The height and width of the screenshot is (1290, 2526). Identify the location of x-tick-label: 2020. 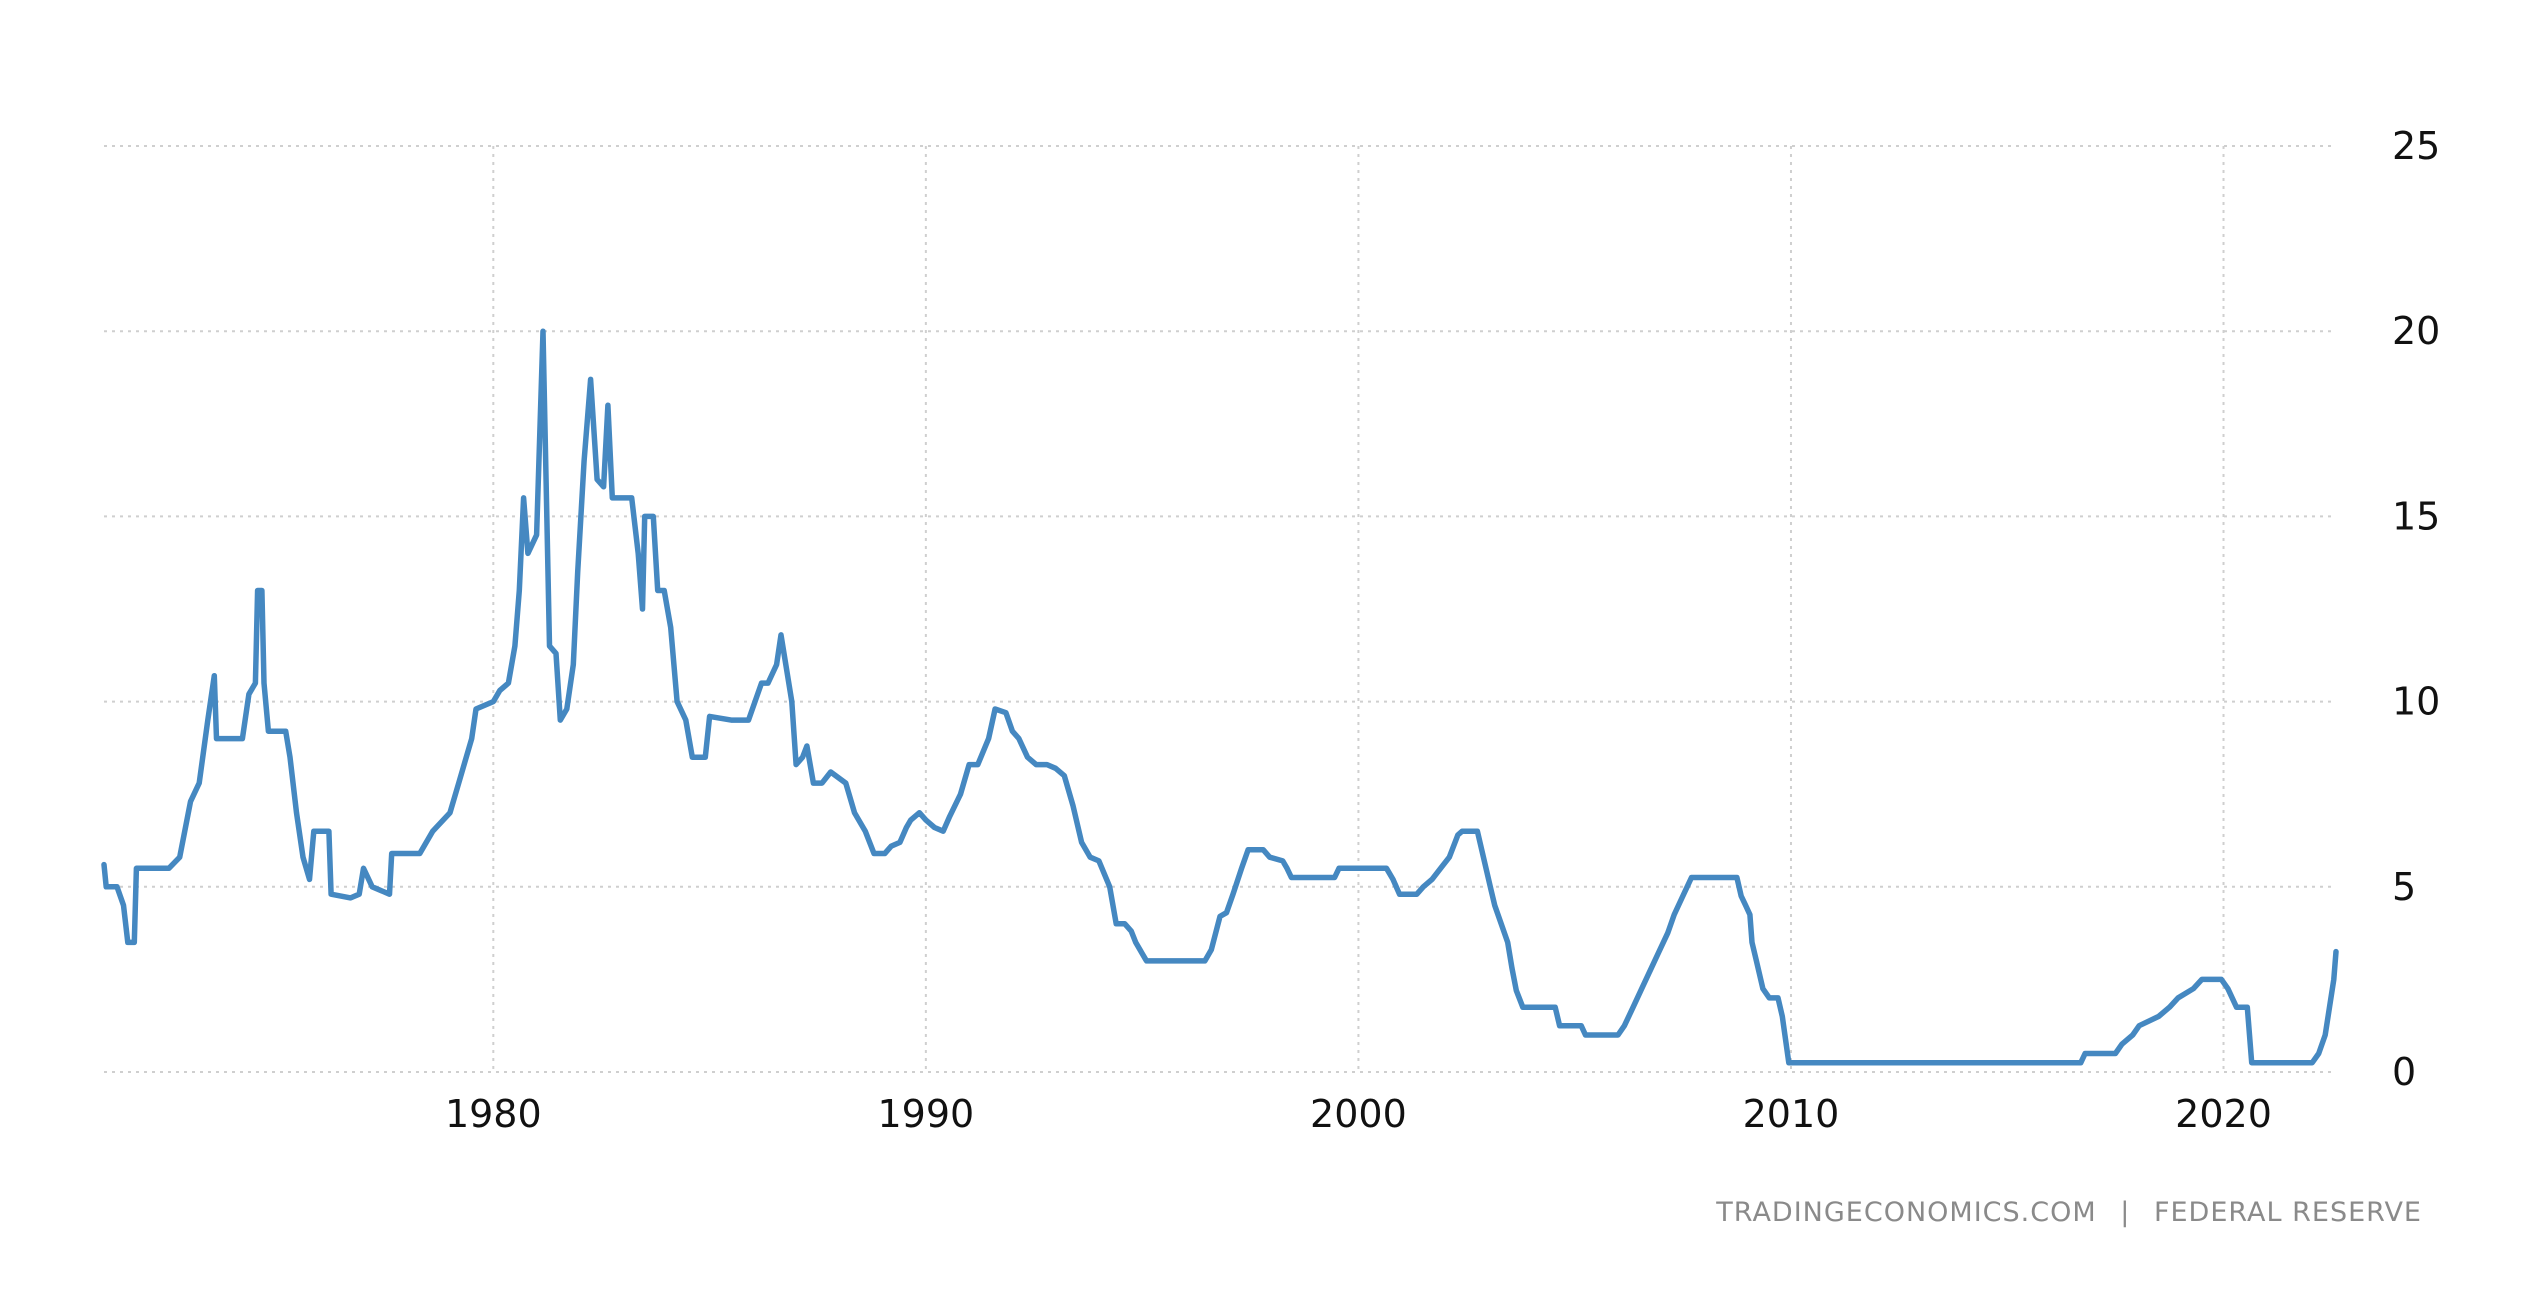
(2223, 1114).